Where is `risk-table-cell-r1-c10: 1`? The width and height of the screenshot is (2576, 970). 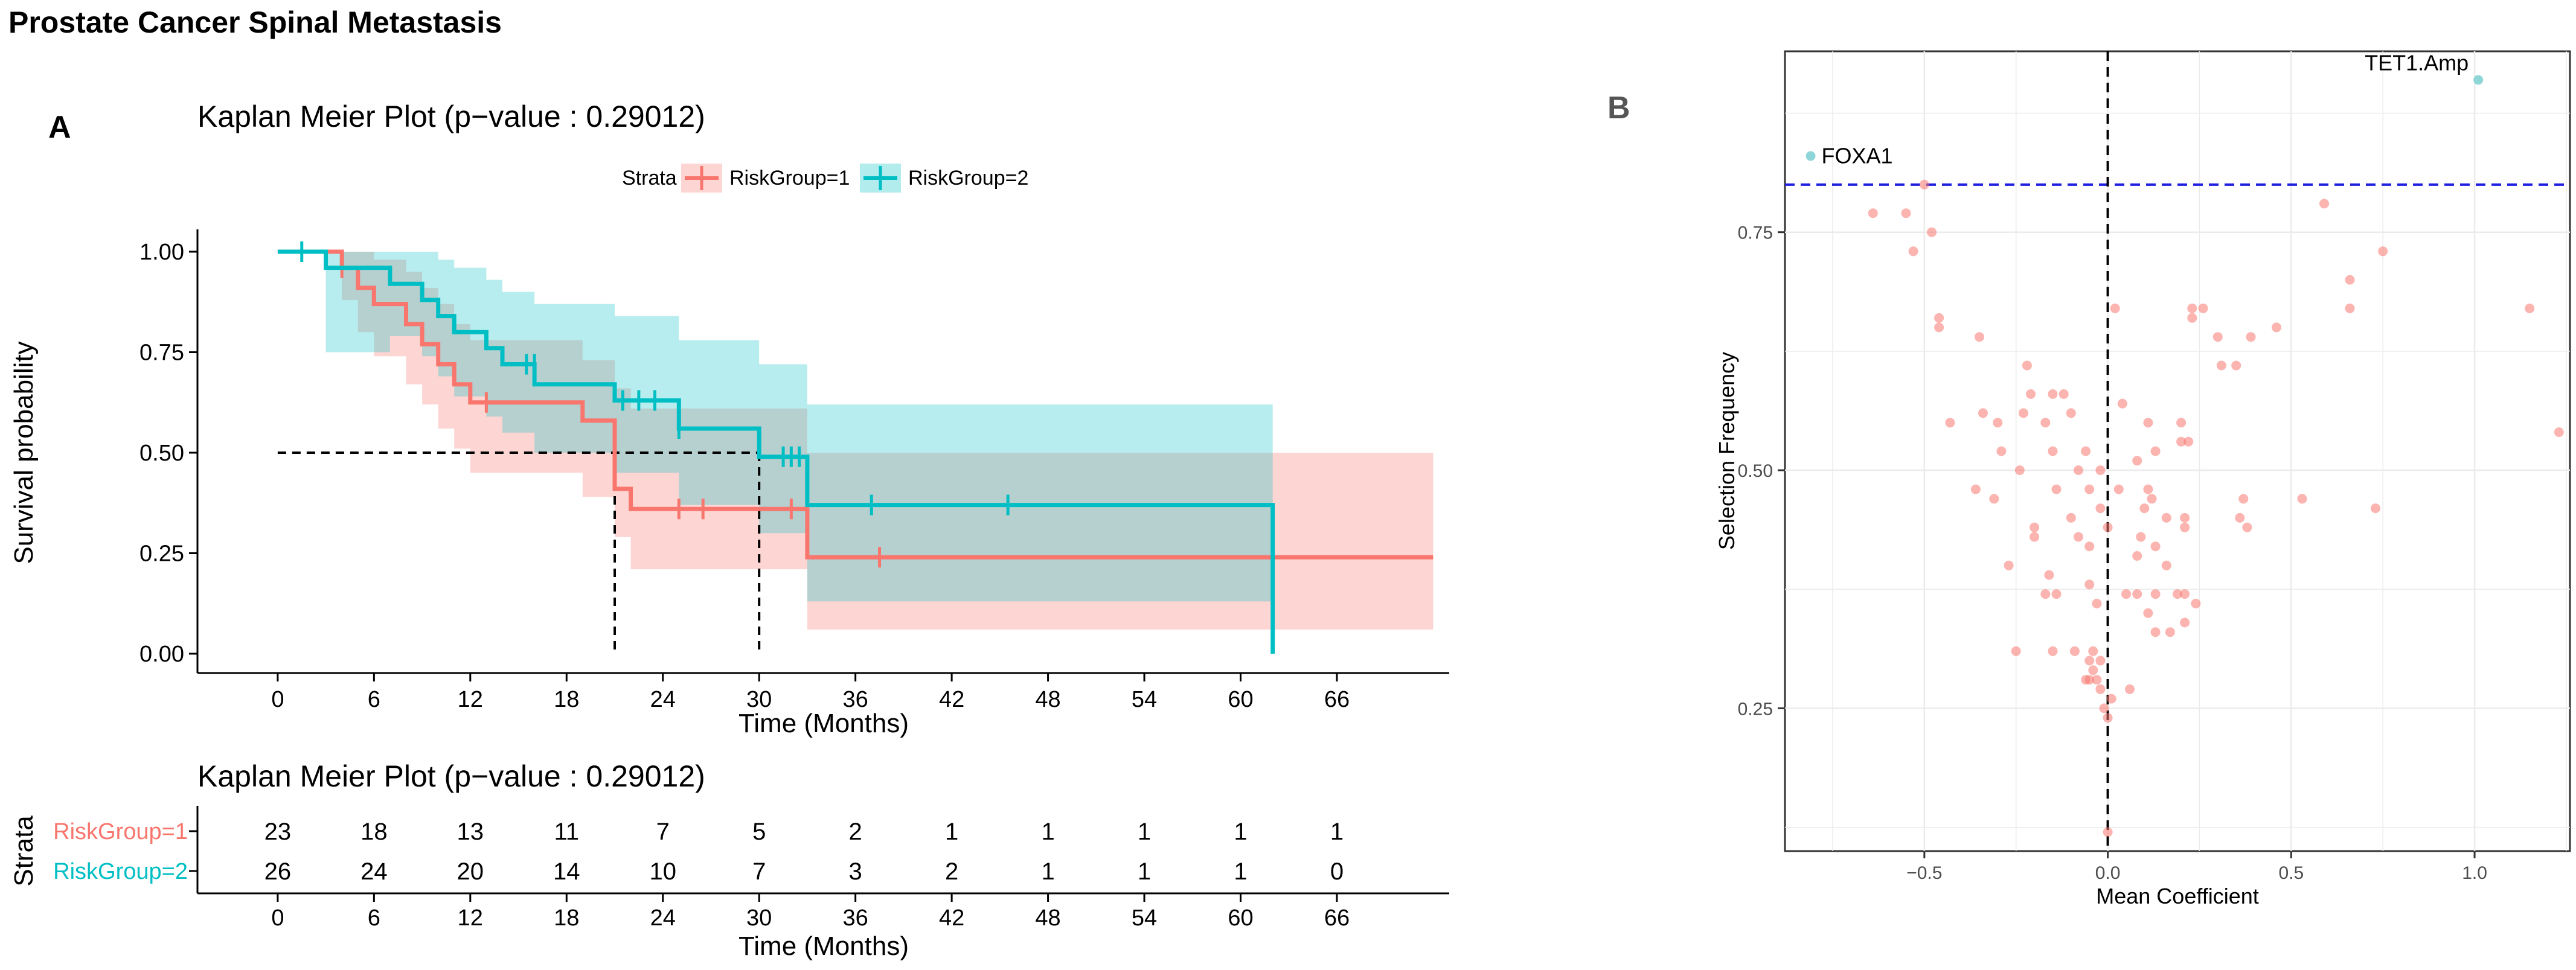
risk-table-cell-r1-c10: 1 is located at coordinates (1240, 831).